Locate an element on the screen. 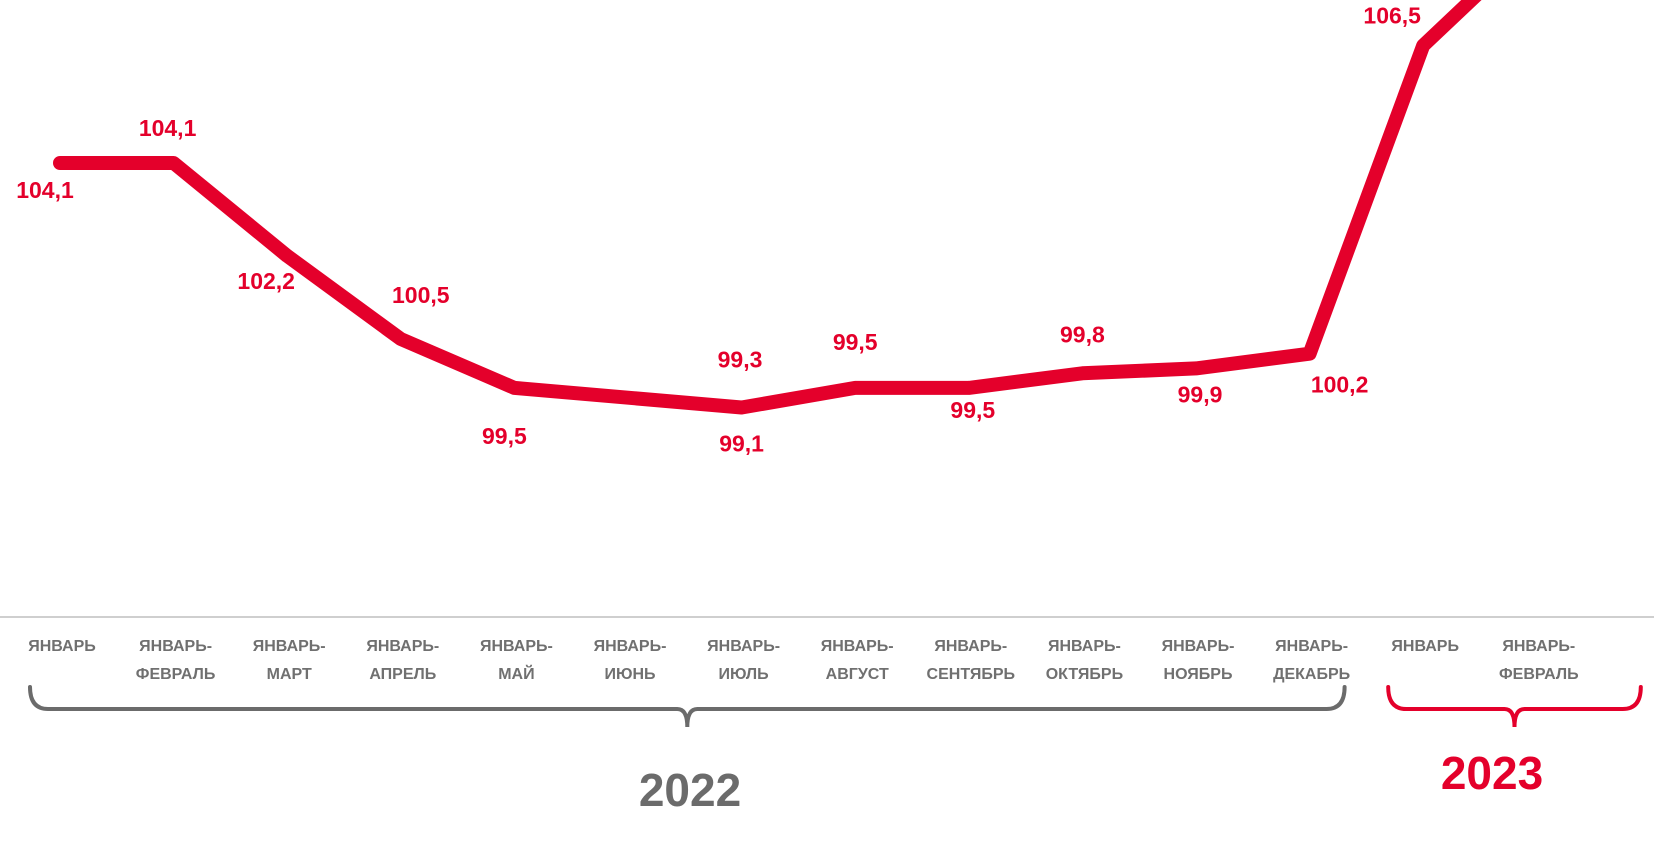 This screenshot has height=852, width=1654. x-tick-label-7-line-2: ИЮЛЬ is located at coordinates (744, 674).